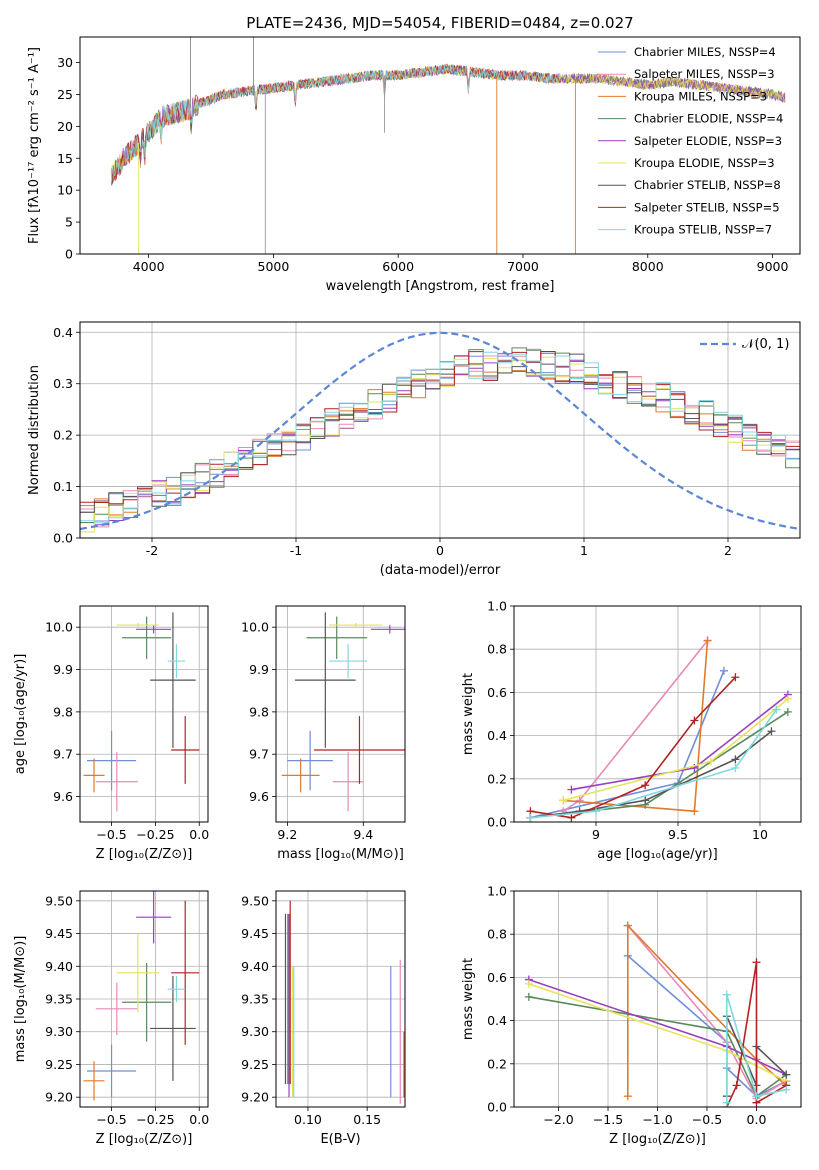  Describe the element at coordinates (707, 207) in the screenshot. I see `legend-label: Salpeter STELIB, NSSP=5` at that location.